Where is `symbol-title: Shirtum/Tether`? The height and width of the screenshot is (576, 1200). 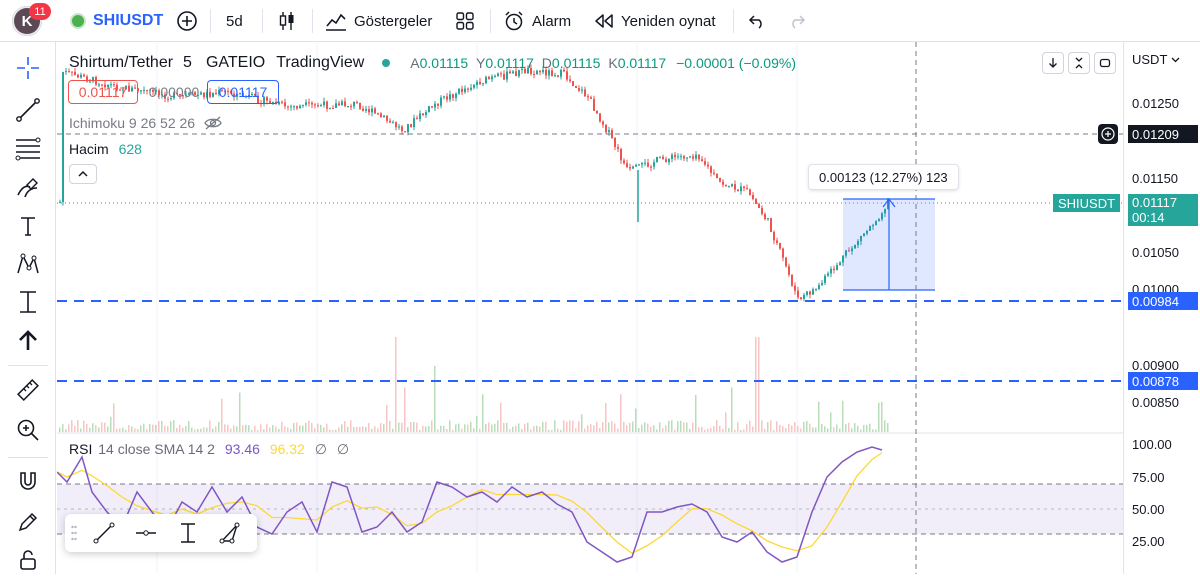
symbol-title: Shirtum/Tether is located at coordinates (121, 62).